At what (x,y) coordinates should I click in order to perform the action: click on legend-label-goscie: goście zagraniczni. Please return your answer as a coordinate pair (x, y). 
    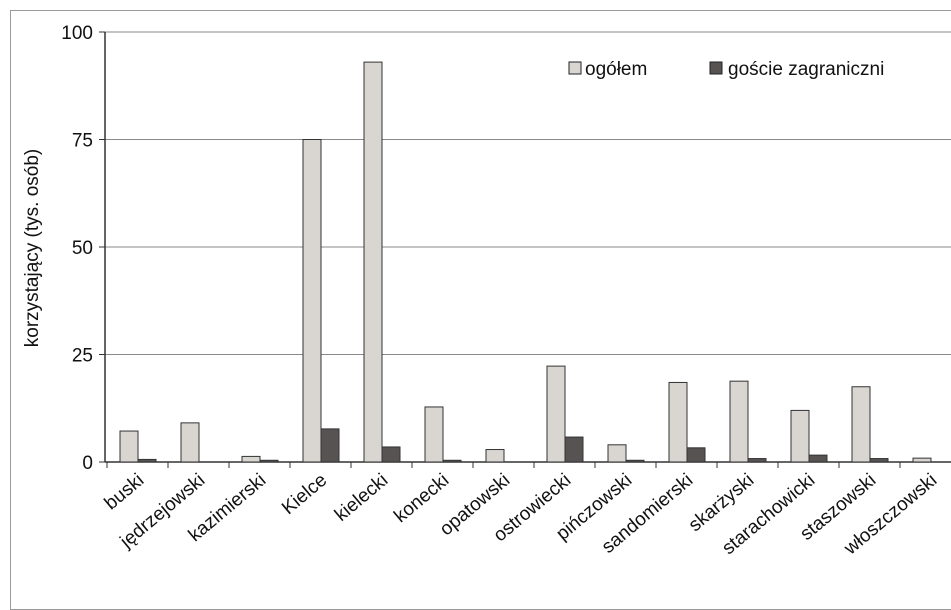
    Looking at the image, I should click on (806, 69).